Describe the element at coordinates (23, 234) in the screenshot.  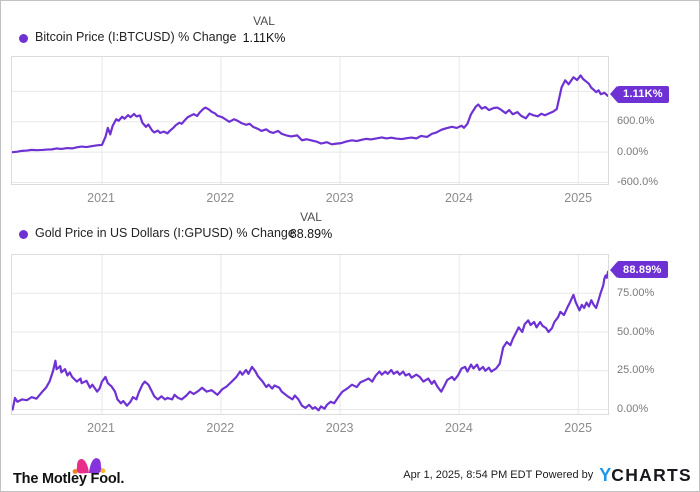
I see `gold-series-color-dot` at that location.